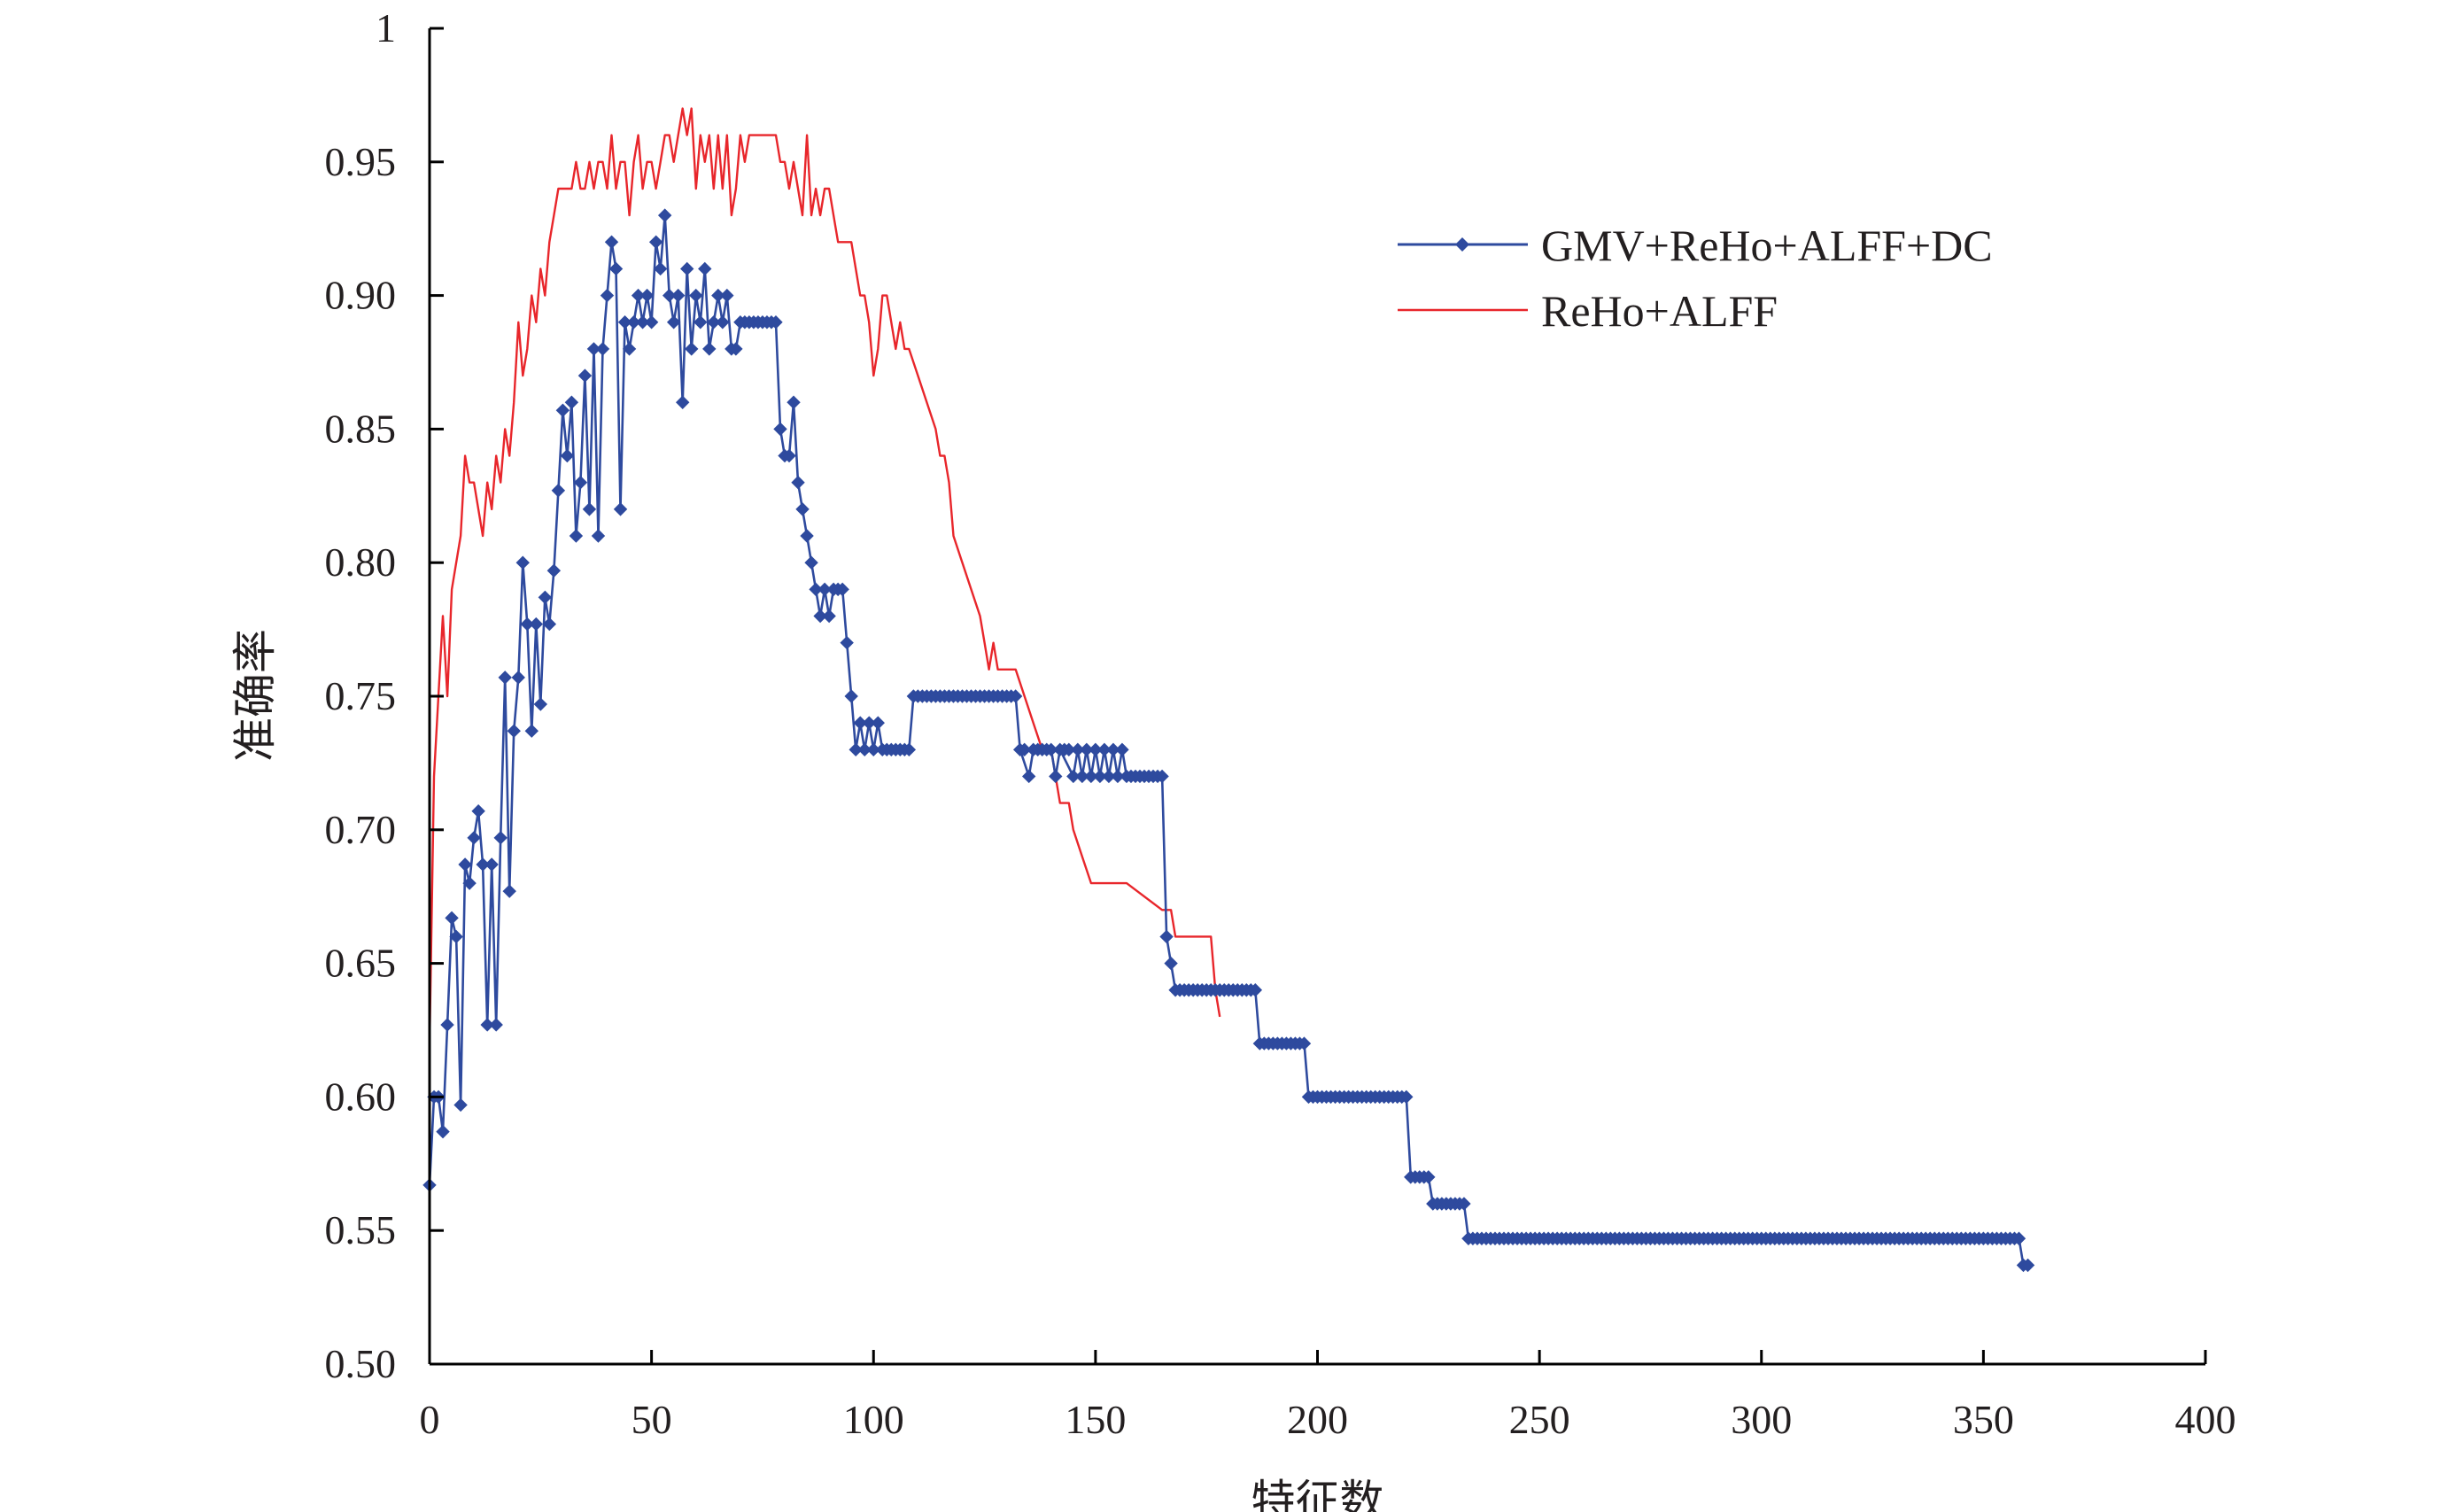 The height and width of the screenshot is (1512, 2441). Describe the element at coordinates (361, 428) in the screenshot. I see `y-tick-label: 0.85` at that location.